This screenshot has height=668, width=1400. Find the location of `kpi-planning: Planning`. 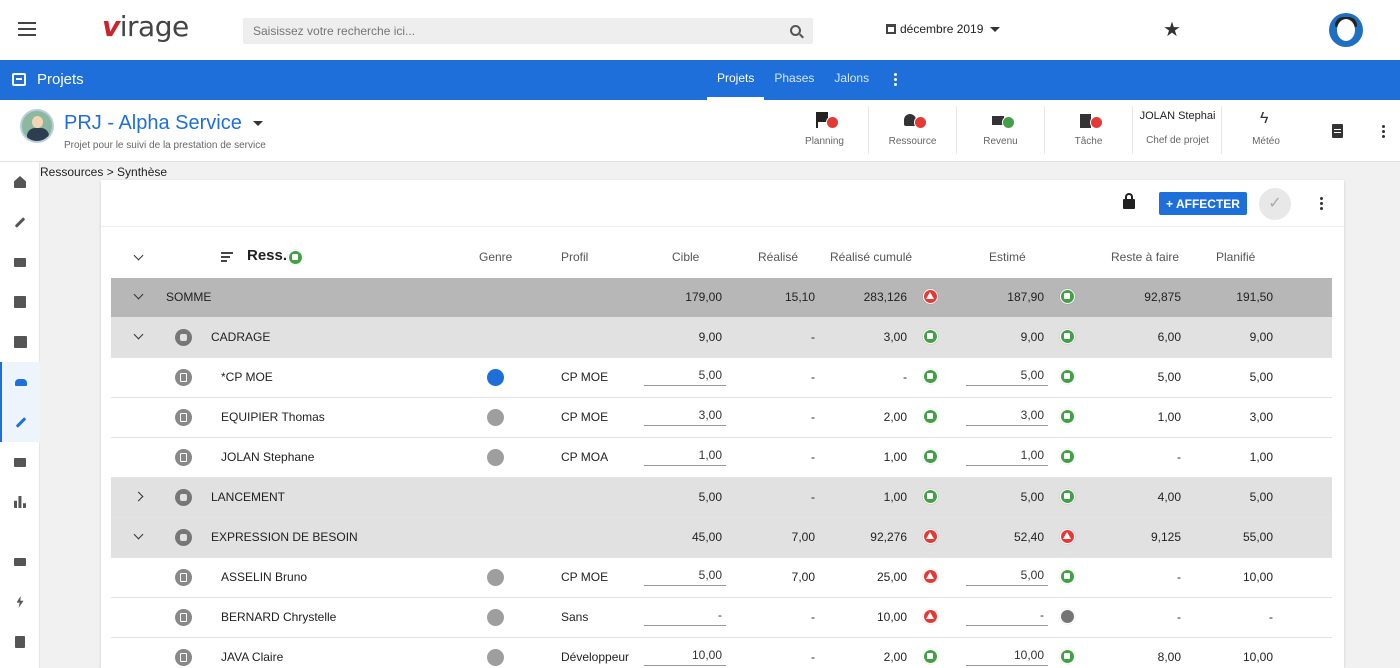

kpi-planning: Planning is located at coordinates (825, 130).